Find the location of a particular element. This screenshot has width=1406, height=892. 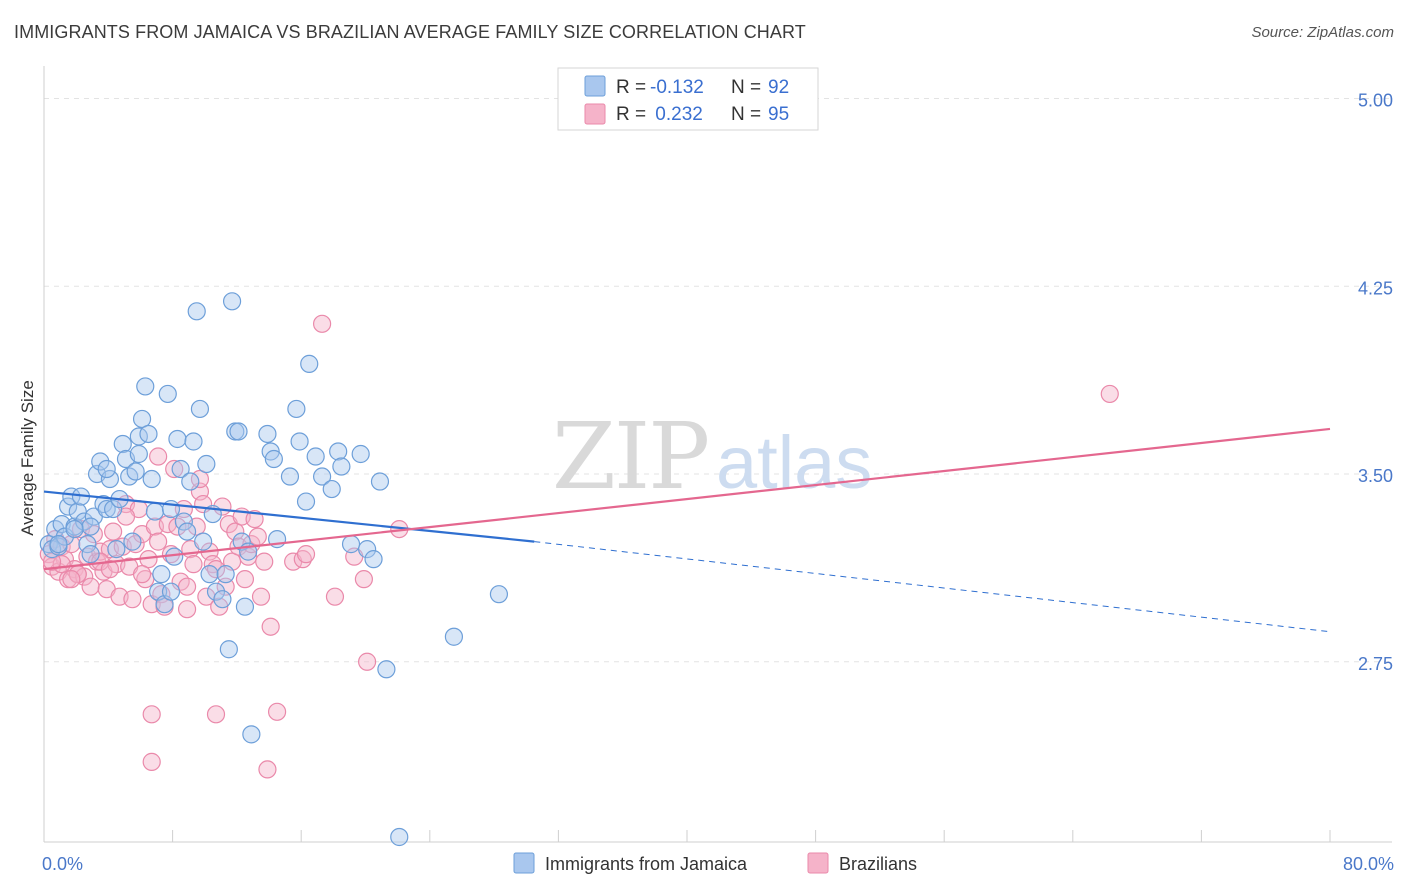

bottom-legend-label-brazilians: Brazilians is located at coordinates (878, 864).